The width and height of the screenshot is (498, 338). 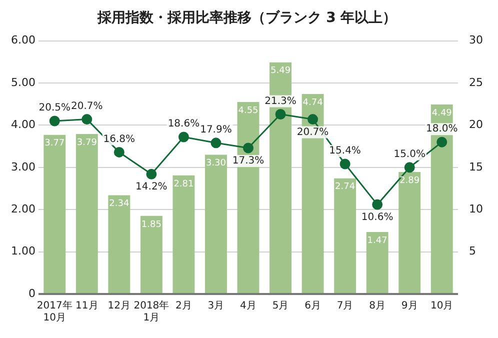 I want to click on data-label: 3.77, so click(x=54, y=143).